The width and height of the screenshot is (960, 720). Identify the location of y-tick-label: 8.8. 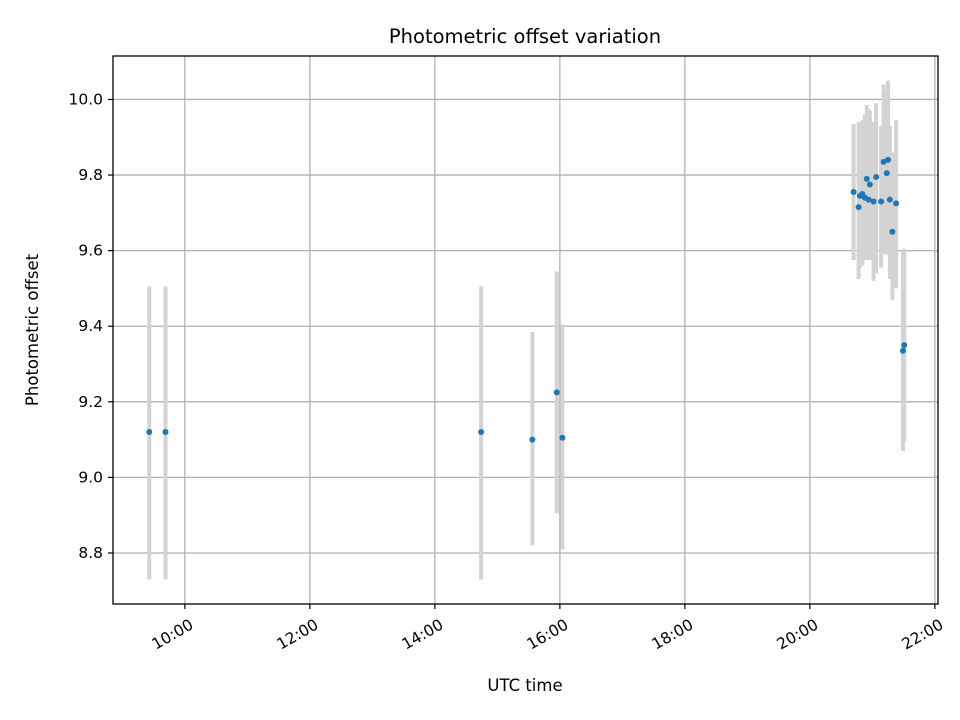
(90, 553).